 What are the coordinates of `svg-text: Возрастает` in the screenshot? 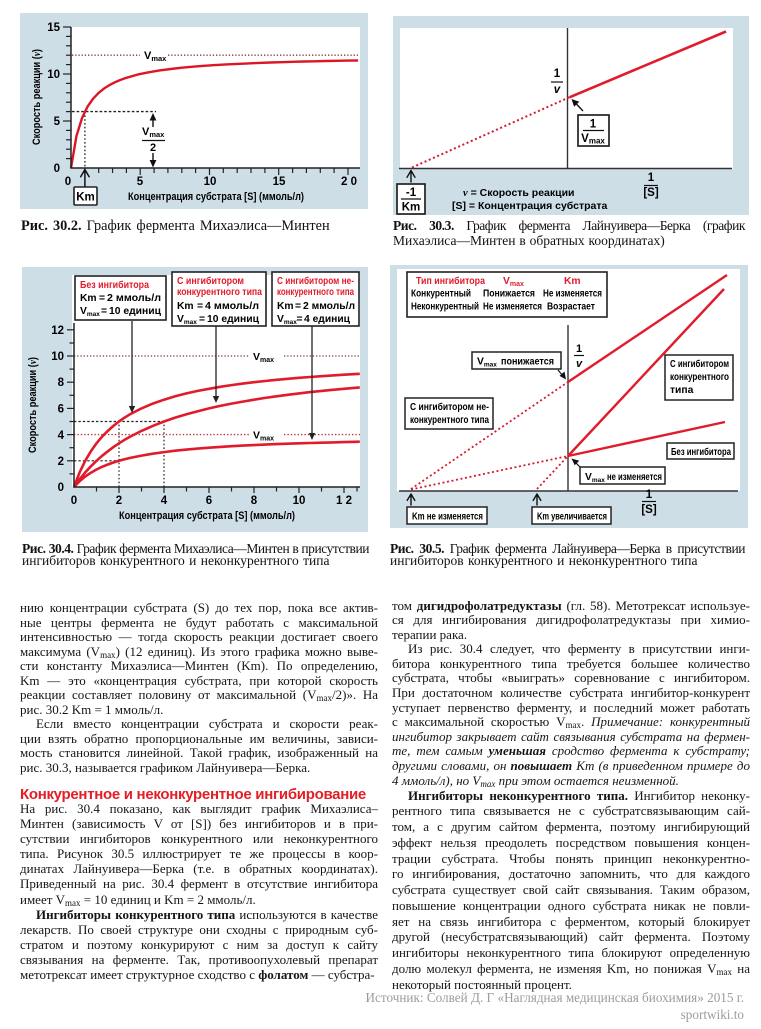 It's located at (571, 307).